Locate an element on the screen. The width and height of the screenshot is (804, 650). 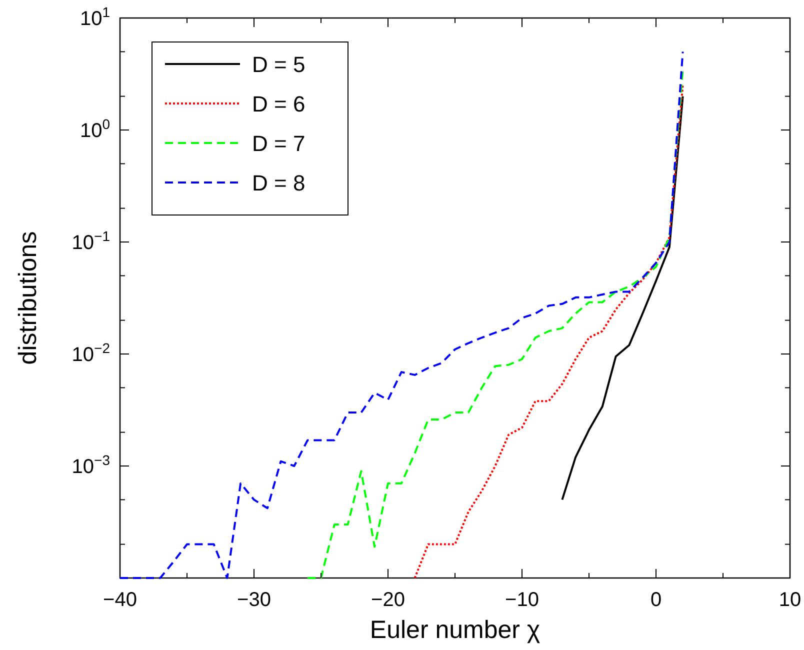
y-axis-title: distributions is located at coordinates (28, 298).